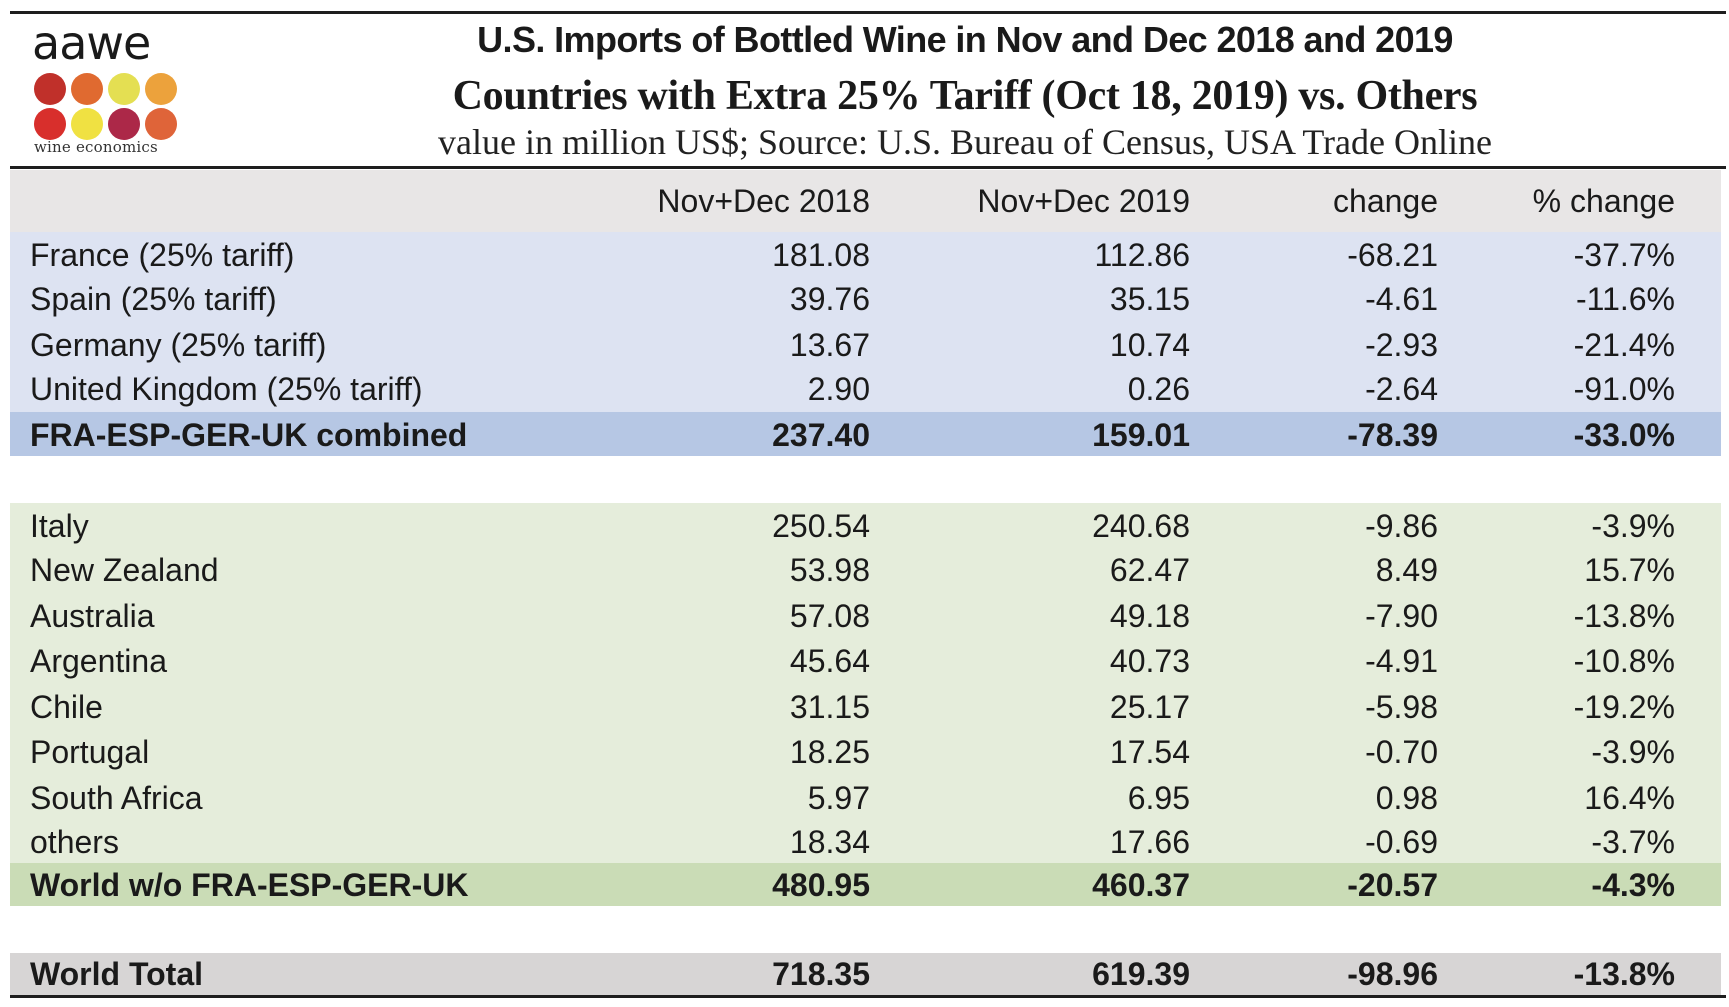 The width and height of the screenshot is (1729, 1007). I want to click on value-pct-change: -4.3%, so click(1633, 885).